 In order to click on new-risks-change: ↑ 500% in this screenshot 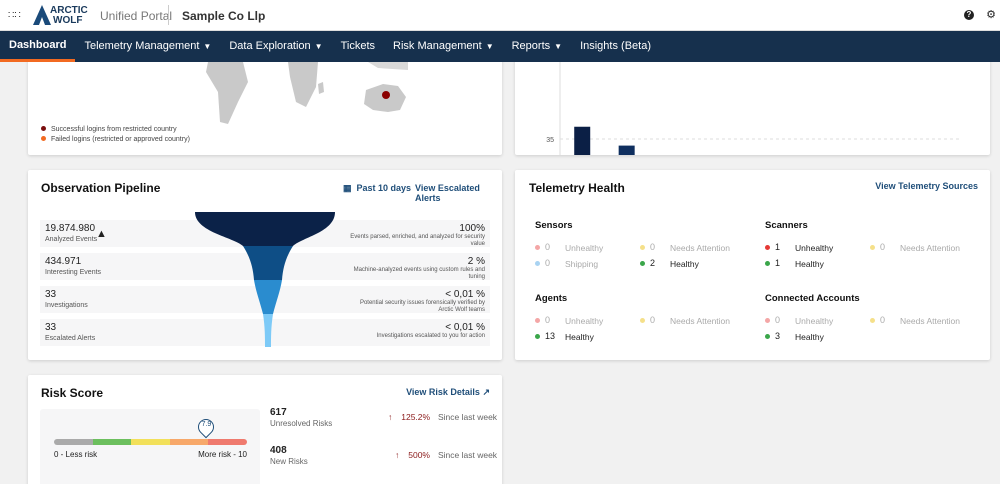, I will do `click(412, 455)`.